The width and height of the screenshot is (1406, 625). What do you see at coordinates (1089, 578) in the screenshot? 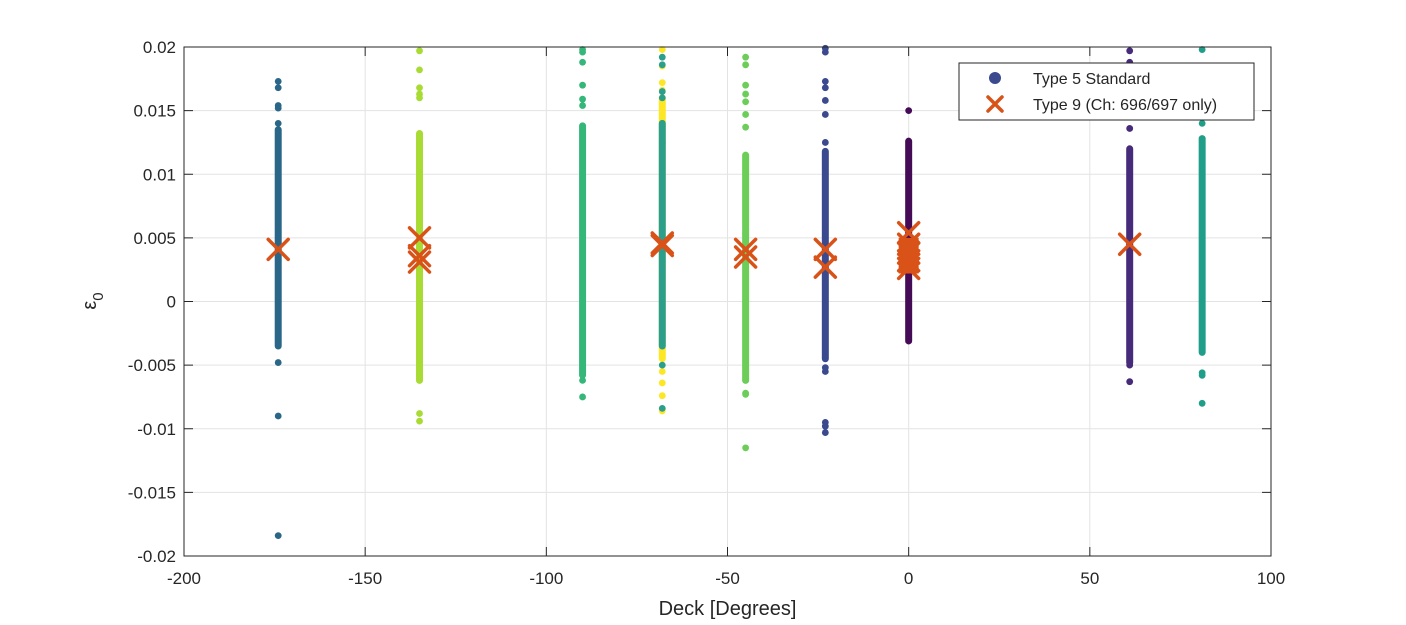
I see `x-tick-label: 50` at bounding box center [1089, 578].